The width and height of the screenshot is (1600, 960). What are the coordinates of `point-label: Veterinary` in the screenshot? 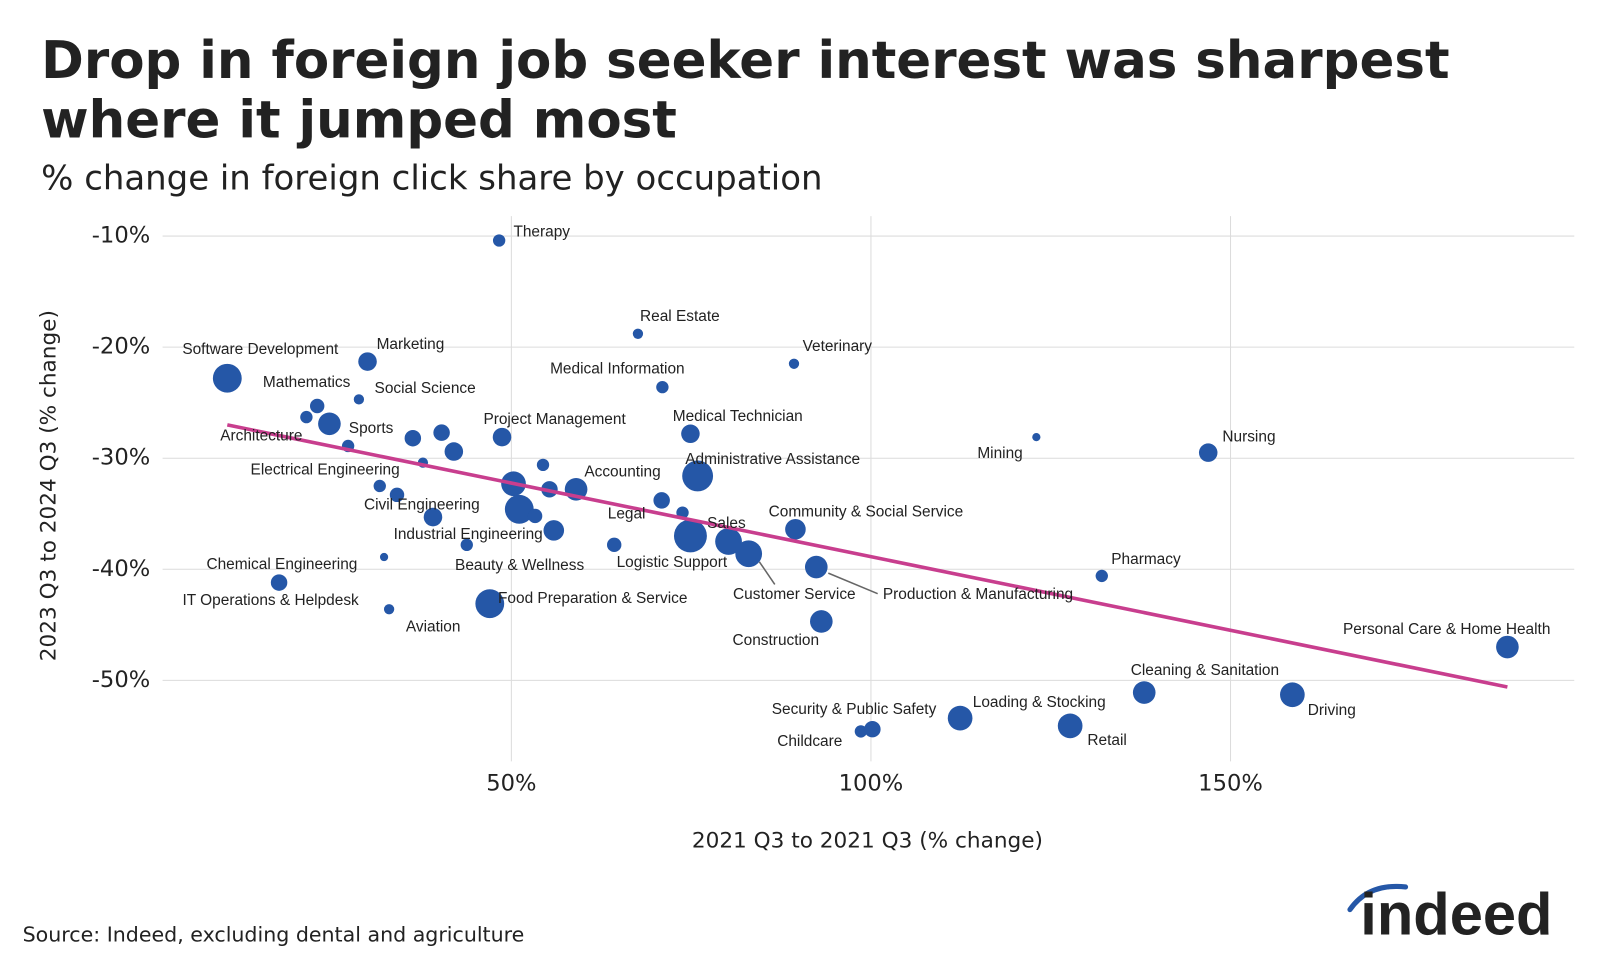 It's located at (838, 346).